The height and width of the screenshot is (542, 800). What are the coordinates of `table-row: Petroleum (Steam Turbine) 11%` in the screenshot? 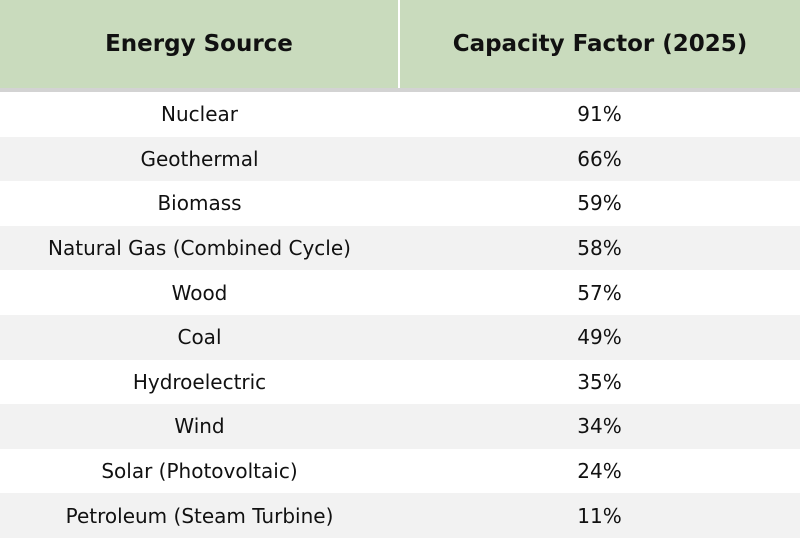 It's located at (400, 515).